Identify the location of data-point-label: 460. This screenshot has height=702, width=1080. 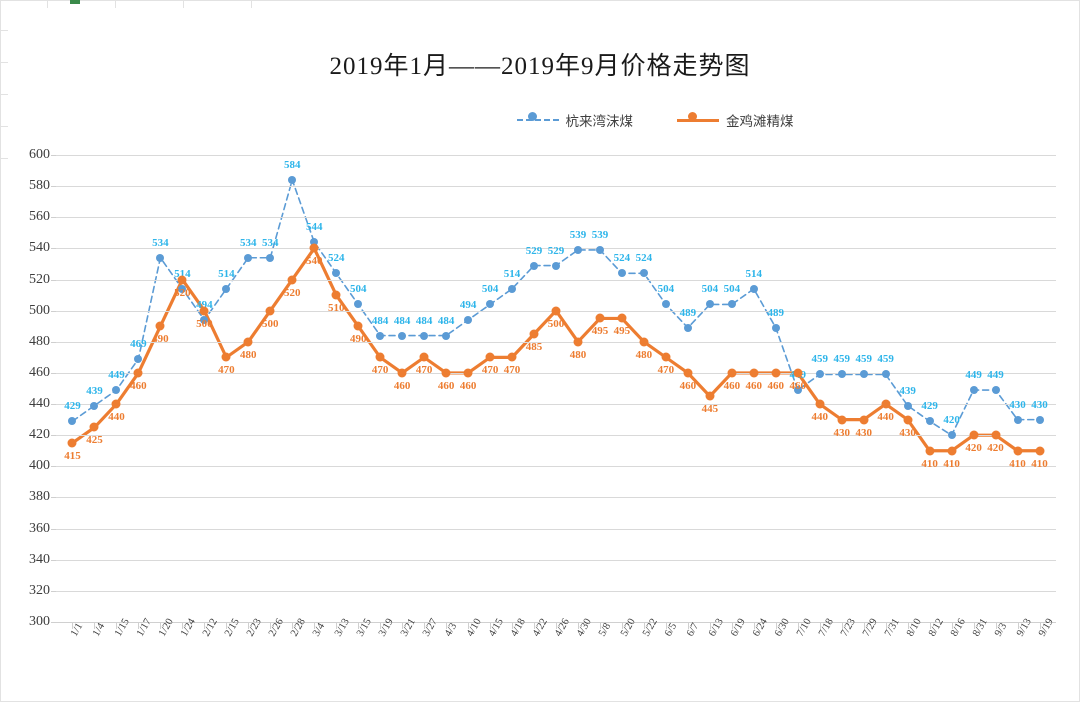
(798, 385).